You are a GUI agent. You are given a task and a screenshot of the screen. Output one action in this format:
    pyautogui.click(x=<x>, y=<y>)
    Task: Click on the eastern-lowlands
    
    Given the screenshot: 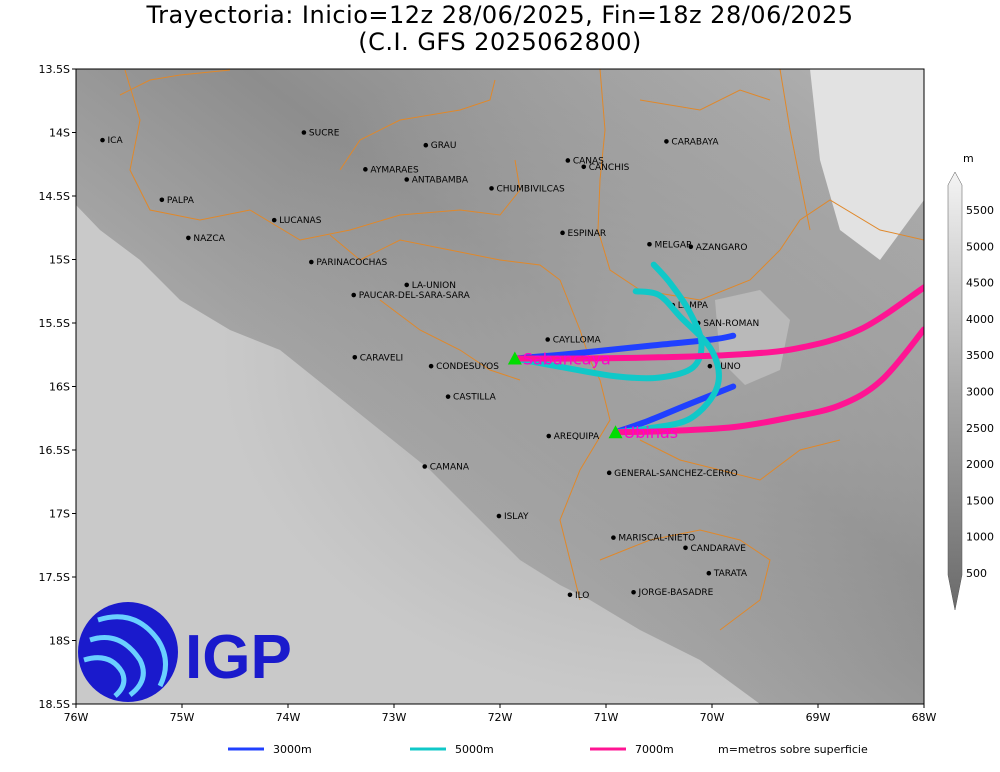 What is the action you would take?
    pyautogui.click(x=867, y=164)
    